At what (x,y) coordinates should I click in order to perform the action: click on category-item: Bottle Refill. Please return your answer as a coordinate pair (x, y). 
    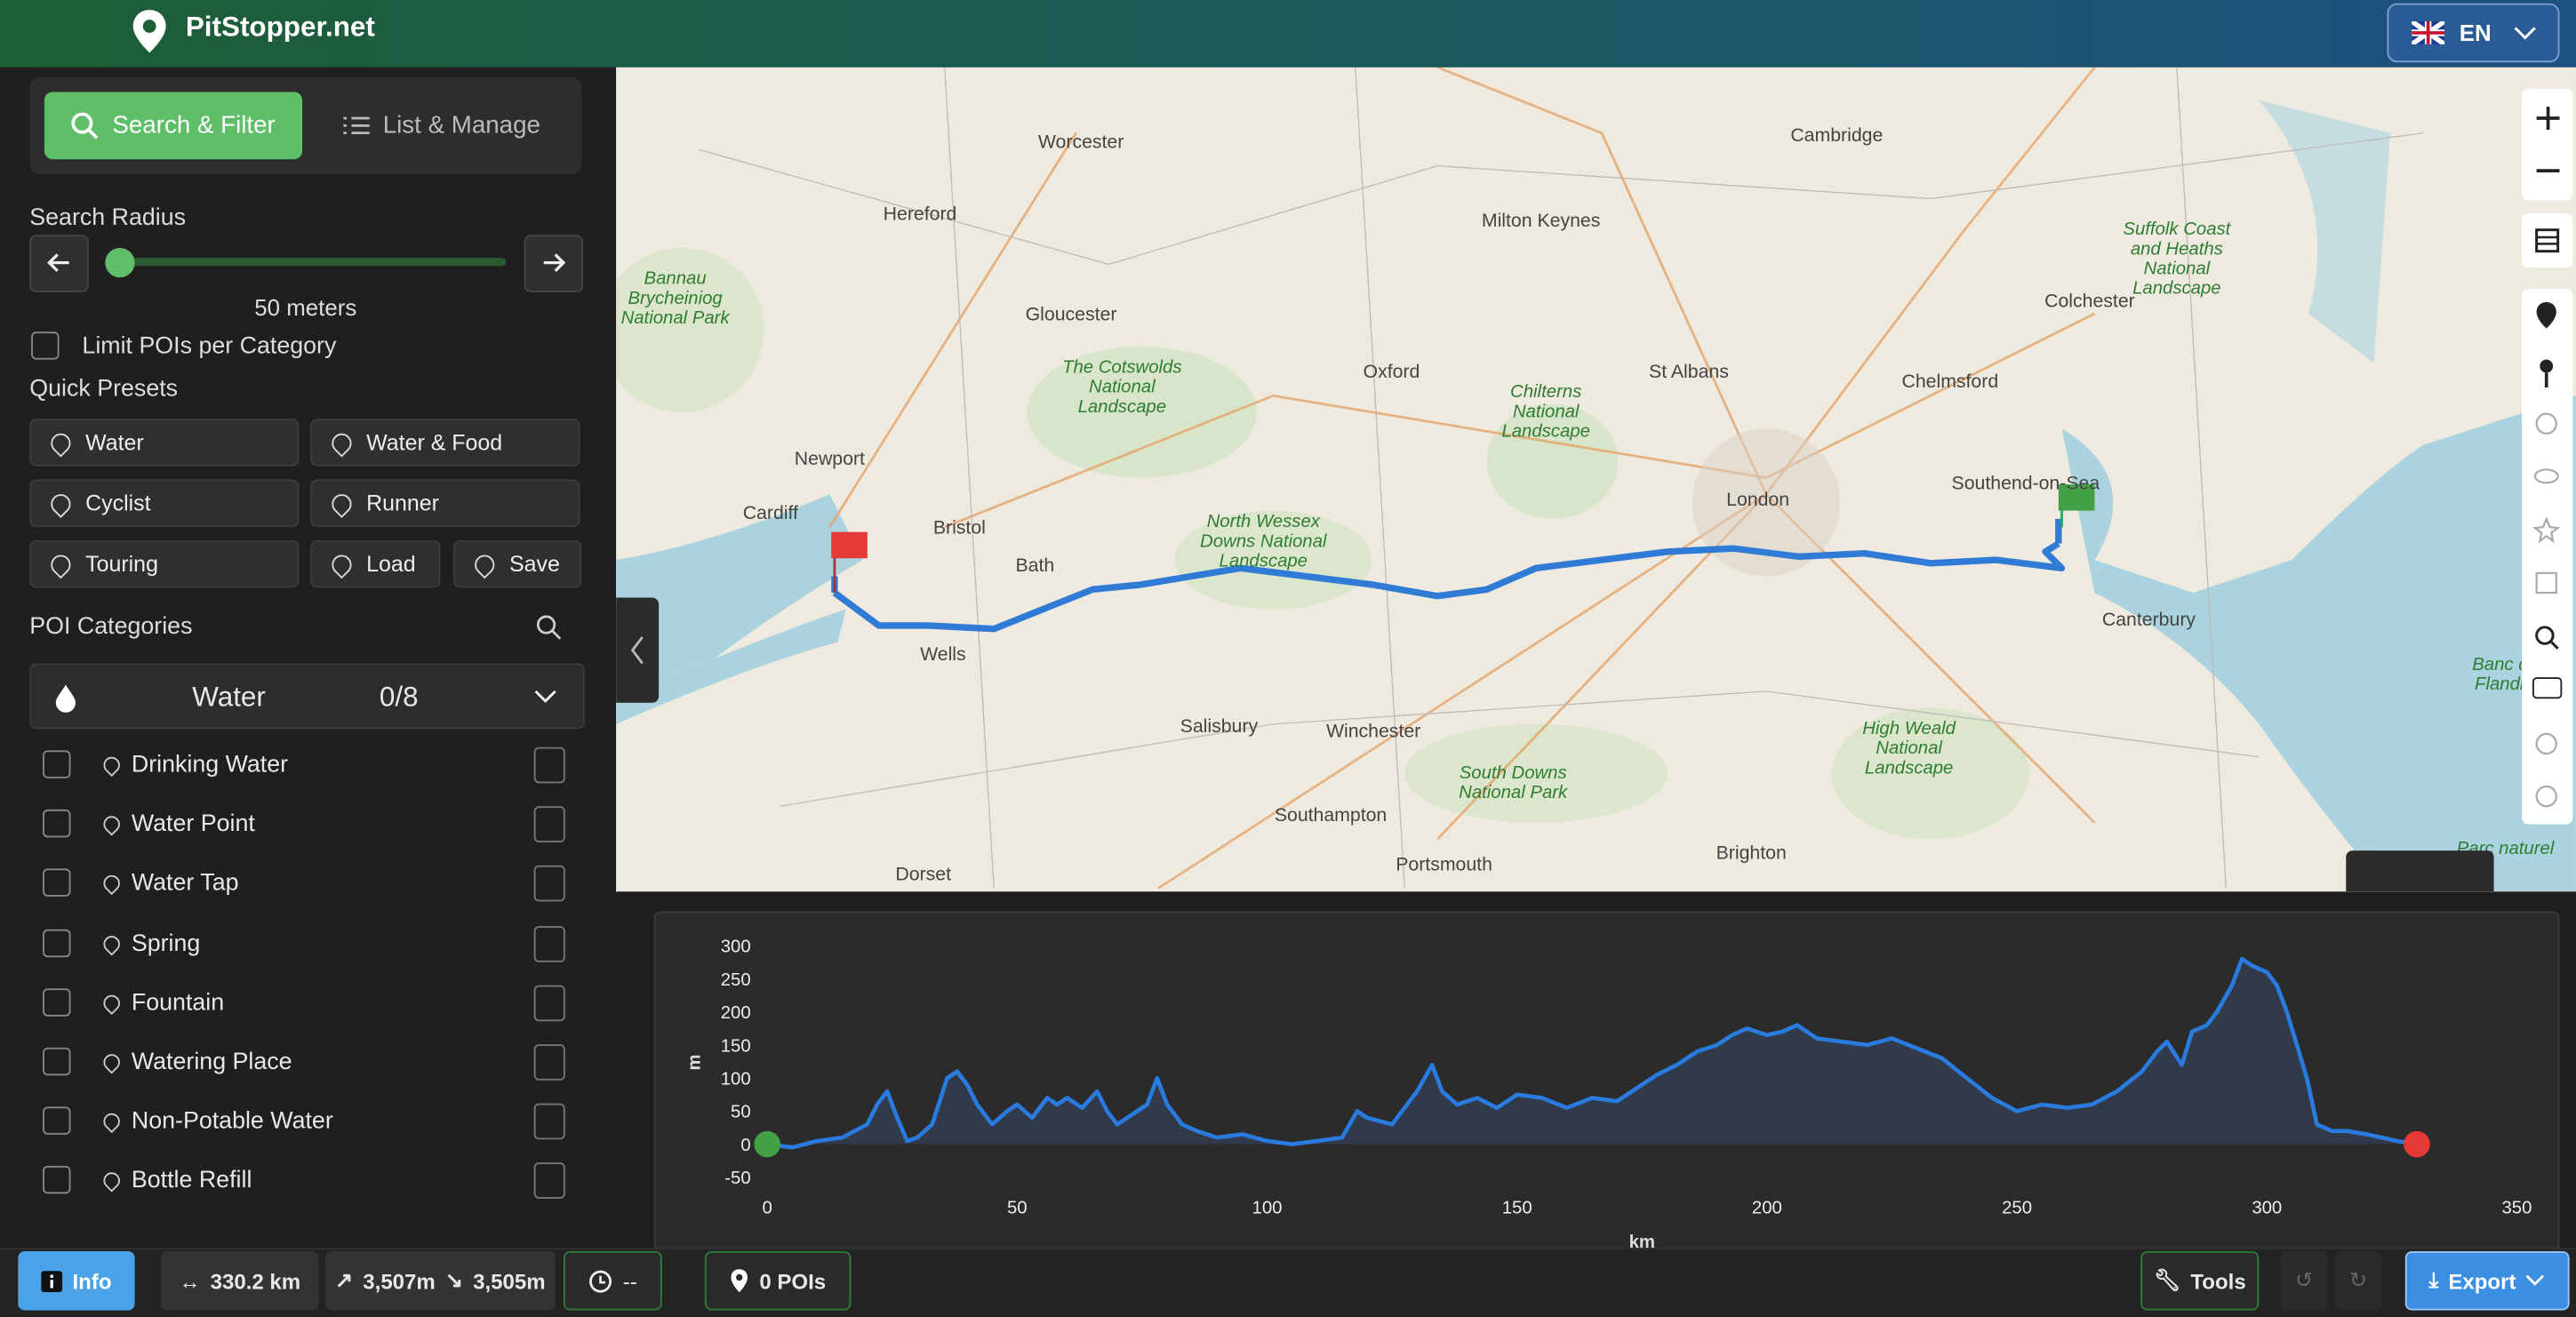
    Looking at the image, I should click on (314, 1182).